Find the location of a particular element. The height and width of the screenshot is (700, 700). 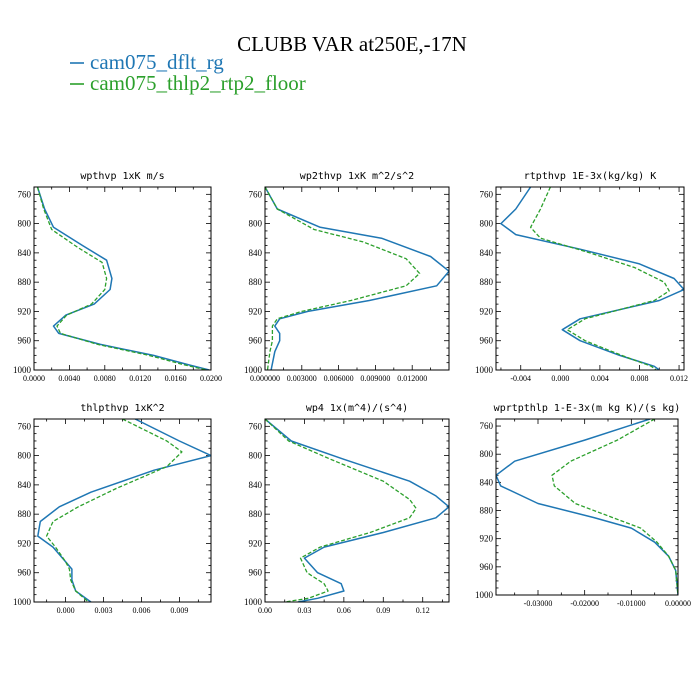

x-tick-label: 0.0080 is located at coordinates (105, 378).